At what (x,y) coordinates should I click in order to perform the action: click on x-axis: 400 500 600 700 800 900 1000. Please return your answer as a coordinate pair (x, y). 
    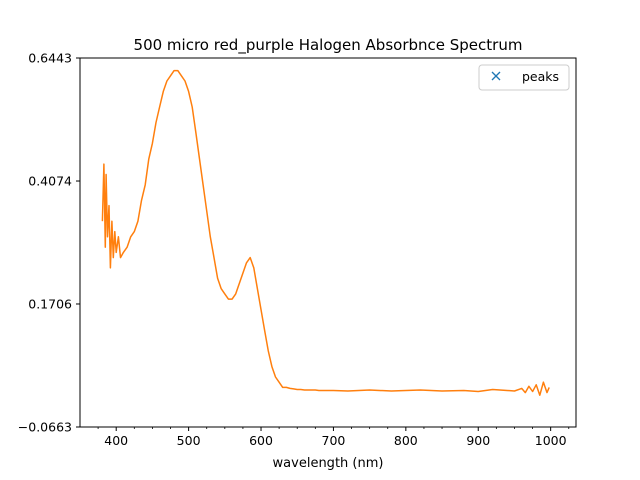
    Looking at the image, I should click on (333, 437).